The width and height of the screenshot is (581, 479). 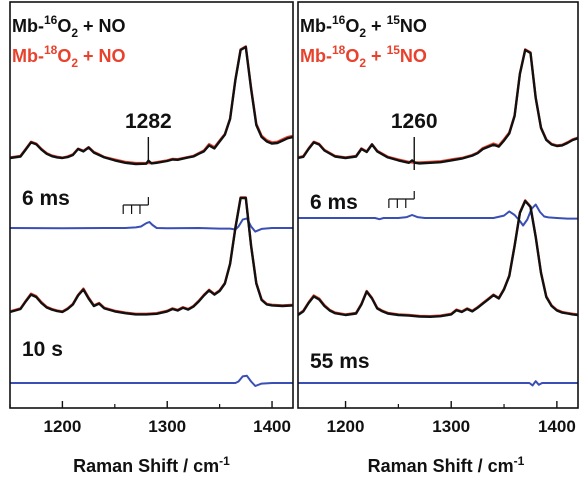 What do you see at coordinates (363, 56) in the screenshot?
I see `legend-entry: Mb-18O2 + 15NO` at bounding box center [363, 56].